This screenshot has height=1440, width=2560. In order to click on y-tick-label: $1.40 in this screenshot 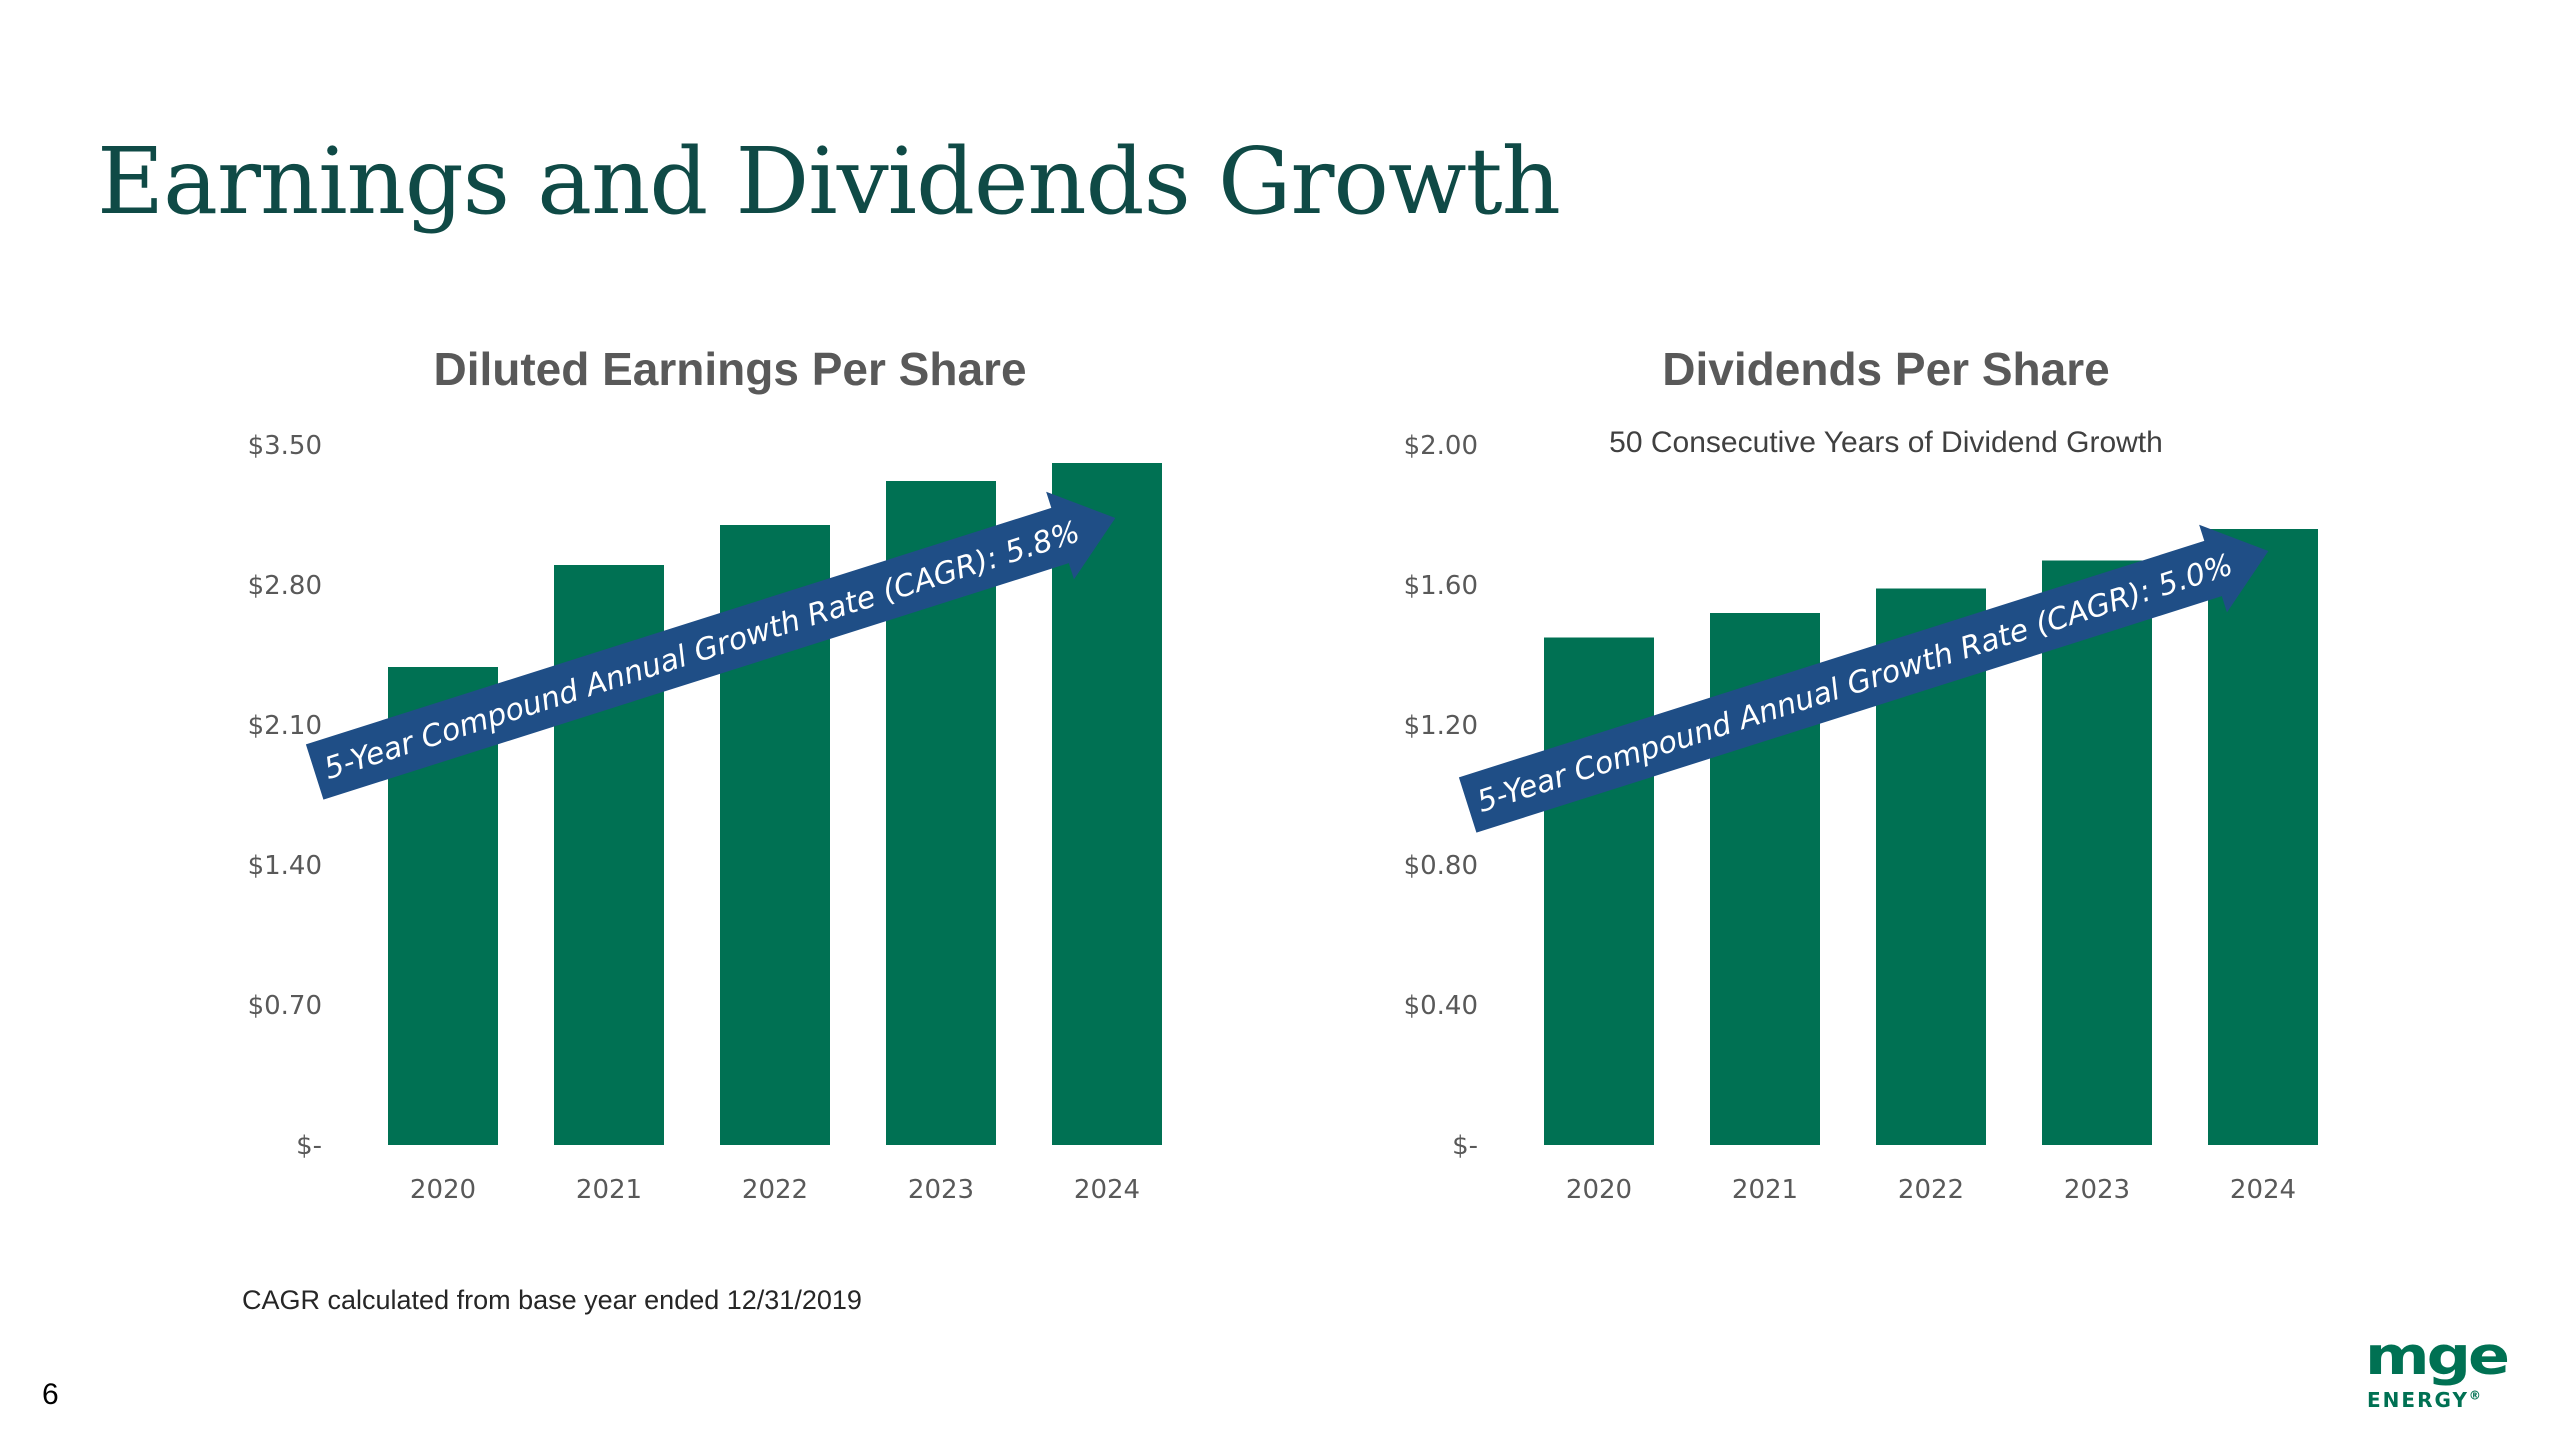, I will do `click(285, 866)`.